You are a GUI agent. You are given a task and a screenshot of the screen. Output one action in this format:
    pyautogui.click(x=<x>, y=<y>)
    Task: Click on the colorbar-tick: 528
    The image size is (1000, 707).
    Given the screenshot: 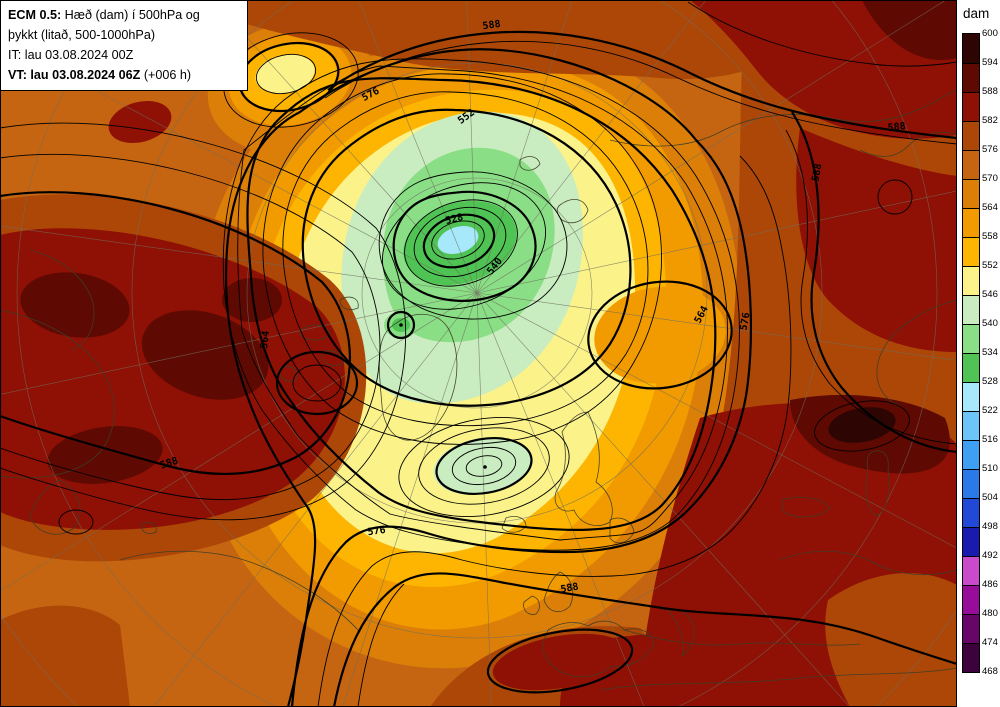 What is the action you would take?
    pyautogui.click(x=990, y=381)
    